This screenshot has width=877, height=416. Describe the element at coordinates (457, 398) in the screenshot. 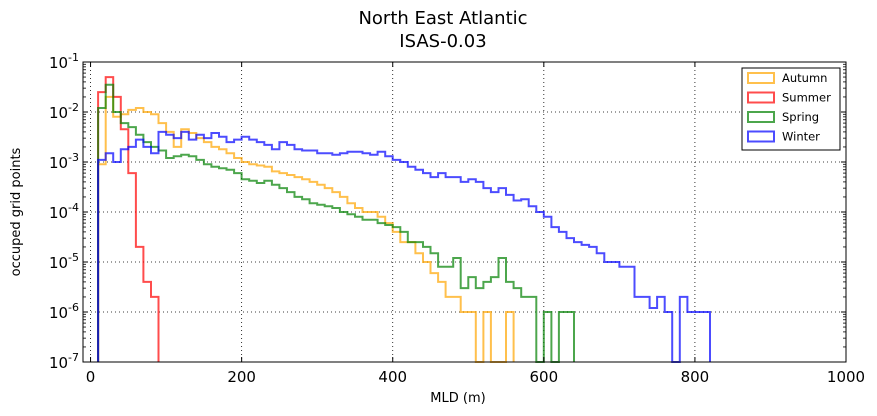

I see `x-axis-label: MLD (m)` at that location.